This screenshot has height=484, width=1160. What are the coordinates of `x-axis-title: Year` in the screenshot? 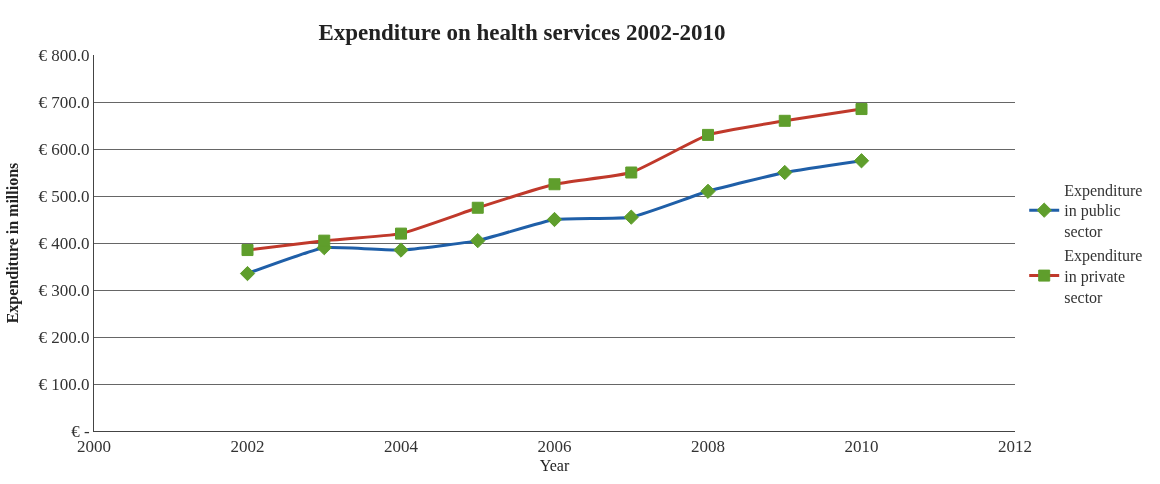 It's located at (554, 466).